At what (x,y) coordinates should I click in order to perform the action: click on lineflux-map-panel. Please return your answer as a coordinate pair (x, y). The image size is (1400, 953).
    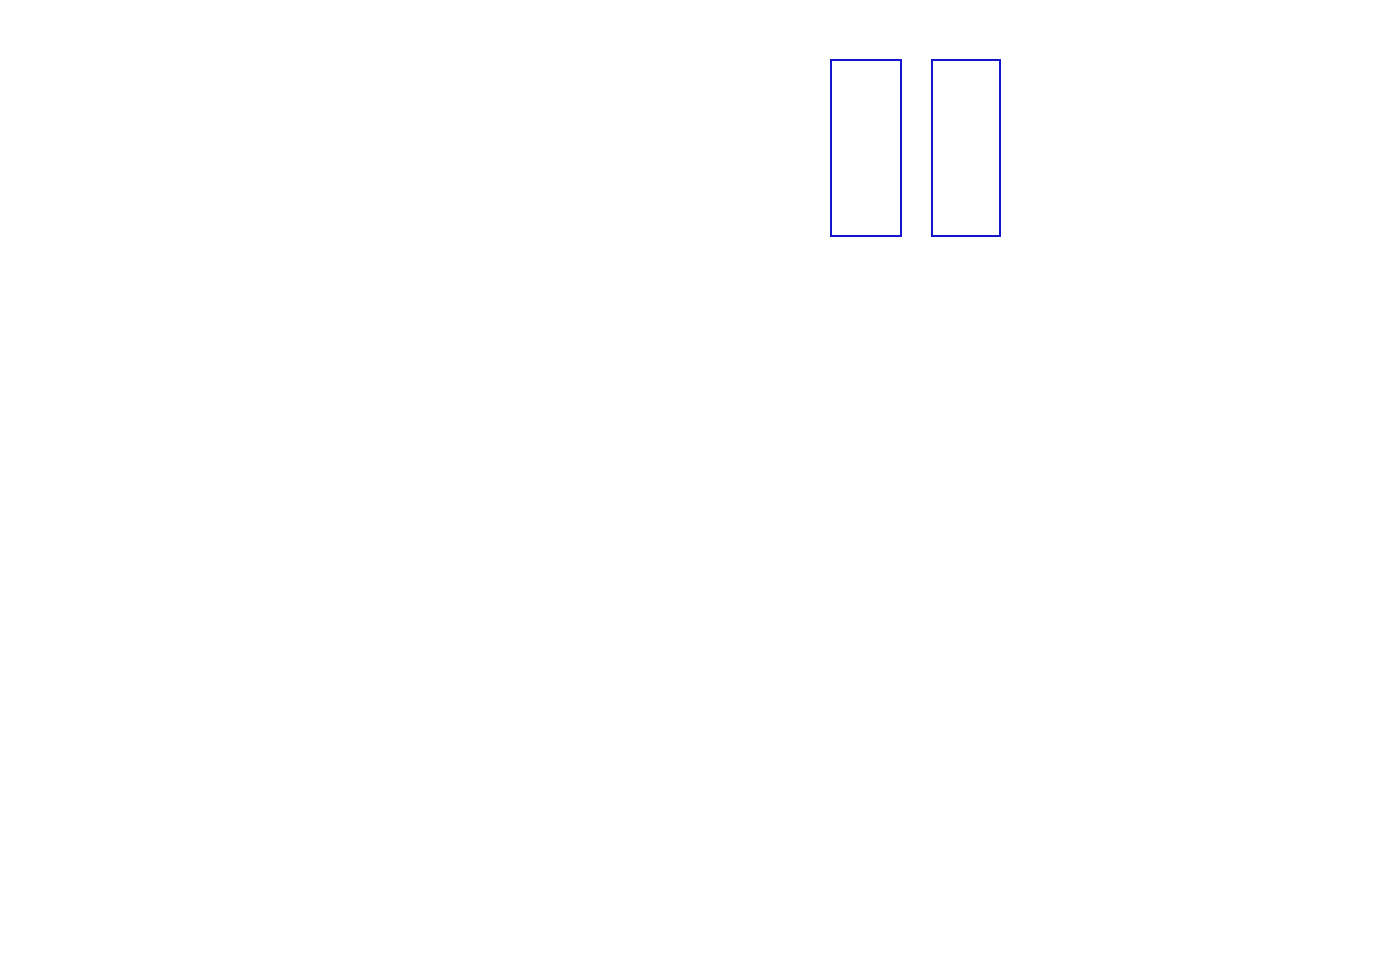
    Looking at the image, I should click on (318, 619).